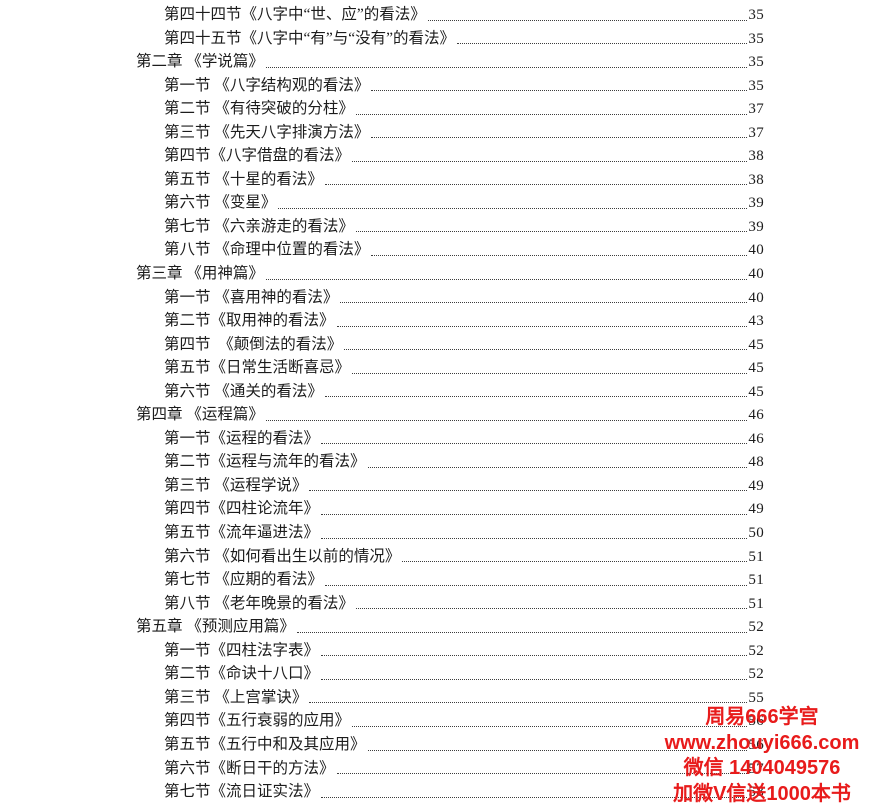  Describe the element at coordinates (450, 532) in the screenshot. I see `toc-row: 第五节《流年逼进法》 50` at that location.